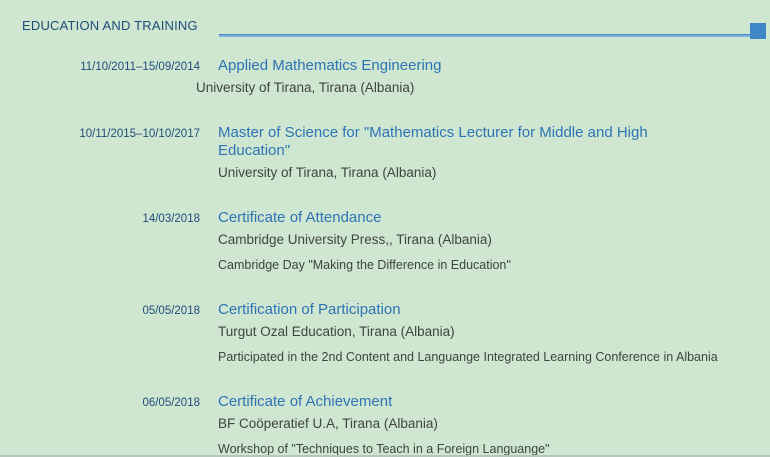  What do you see at coordinates (110, 25) in the screenshot?
I see `section-title: EDUCATION AND TRAINING` at bounding box center [110, 25].